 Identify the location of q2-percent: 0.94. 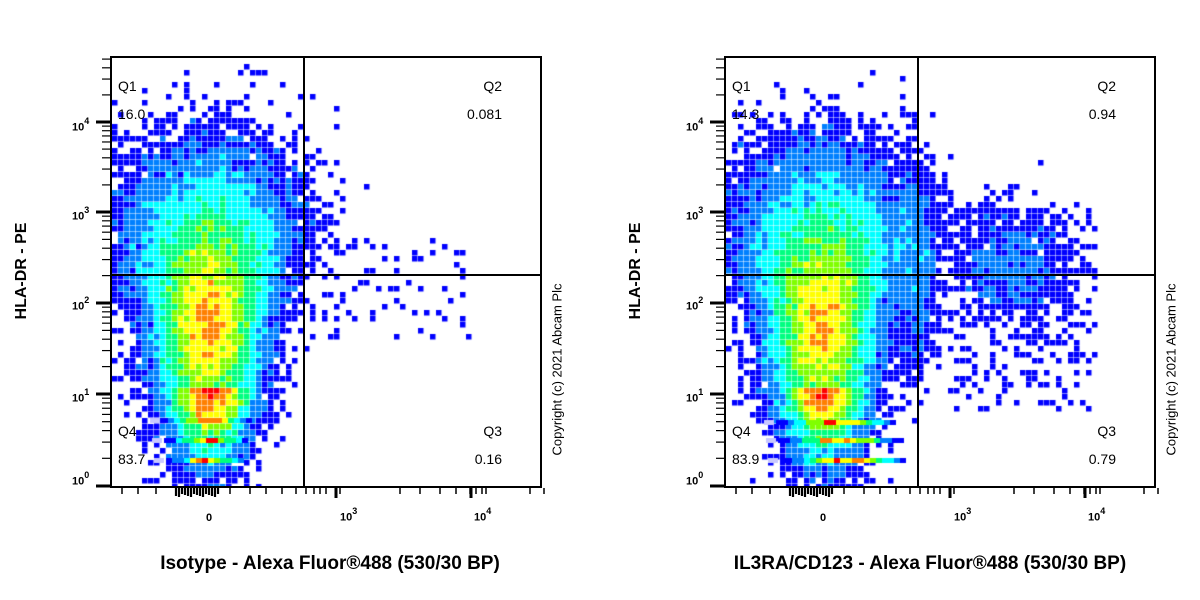
(1102, 114).